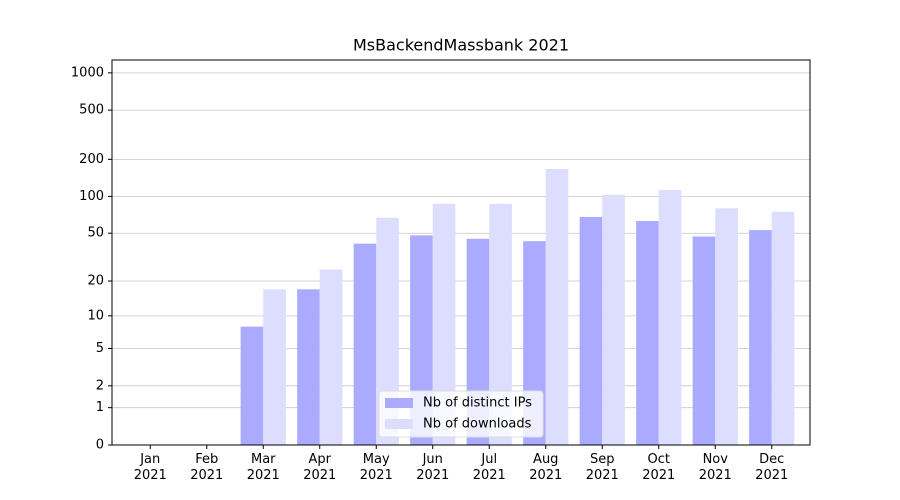 The image size is (900, 500). Describe the element at coordinates (376, 467) in the screenshot. I see `x-tick-label: May 2021` at that location.